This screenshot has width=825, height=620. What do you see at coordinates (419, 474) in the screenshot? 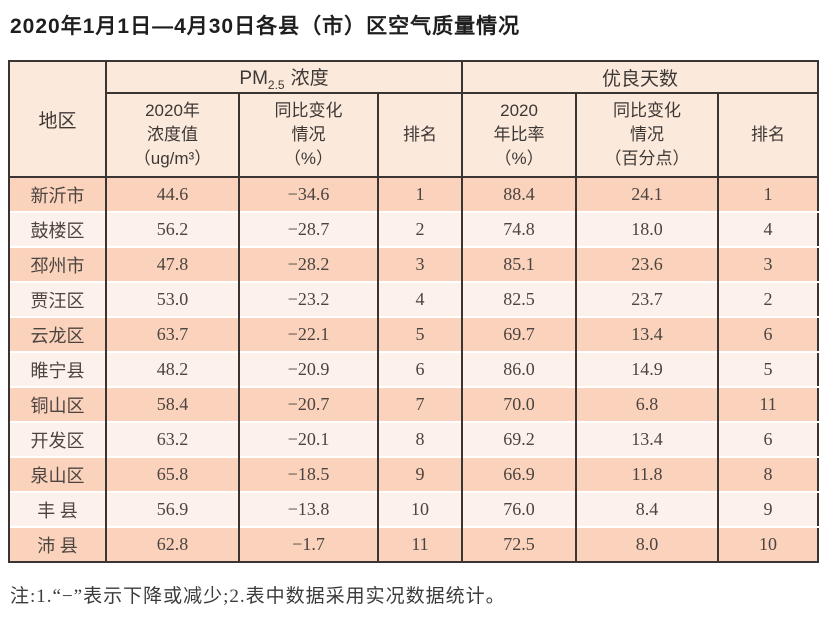
I see `pm-rank-cell: 9` at bounding box center [419, 474].